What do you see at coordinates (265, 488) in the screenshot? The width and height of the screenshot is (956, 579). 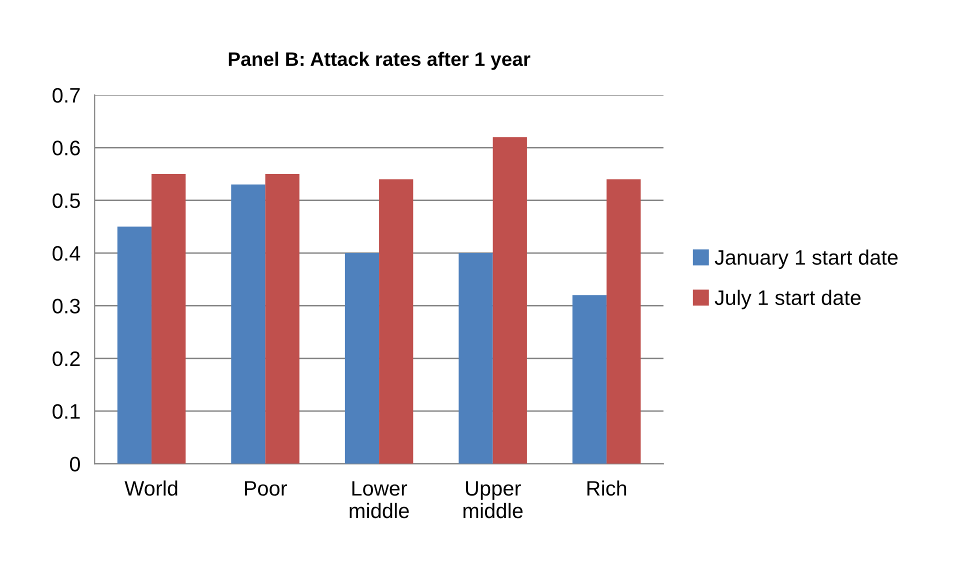 I see `x-tick-label: Poor` at bounding box center [265, 488].